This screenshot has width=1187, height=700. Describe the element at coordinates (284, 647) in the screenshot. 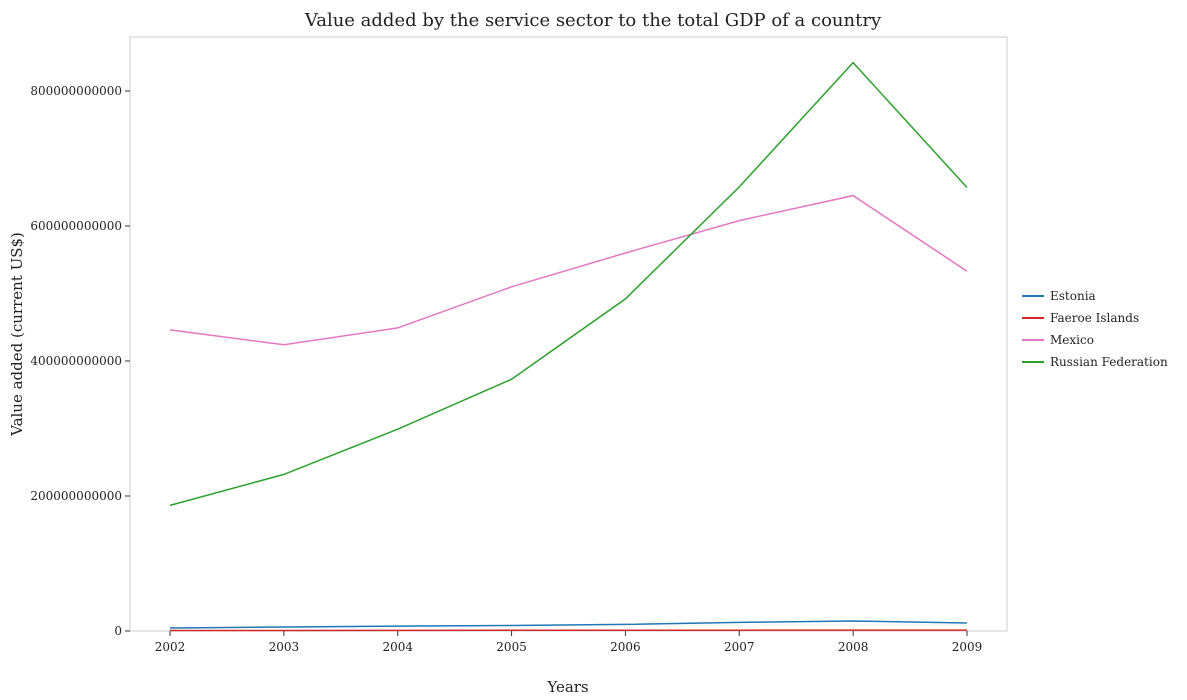

I see `x-tick-label: 2003` at that location.